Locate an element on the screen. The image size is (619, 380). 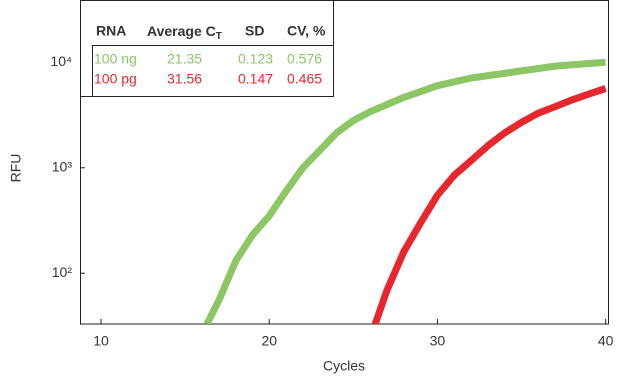
legend-entry: 100 pg is located at coordinates (115, 79).